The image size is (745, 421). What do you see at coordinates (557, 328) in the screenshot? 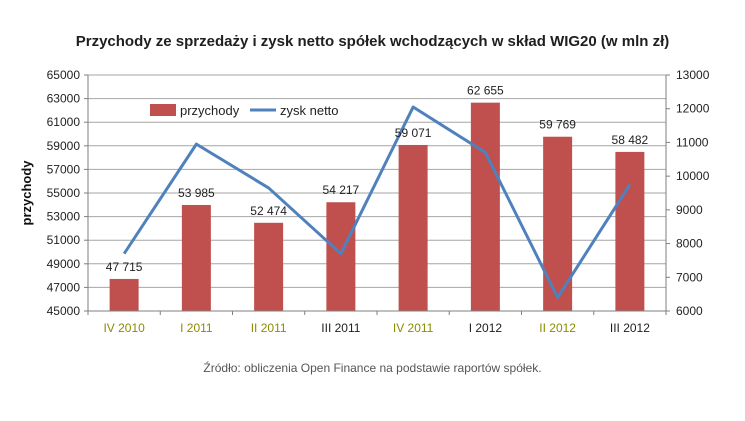
I see `x-tick-label: II 2012` at bounding box center [557, 328].